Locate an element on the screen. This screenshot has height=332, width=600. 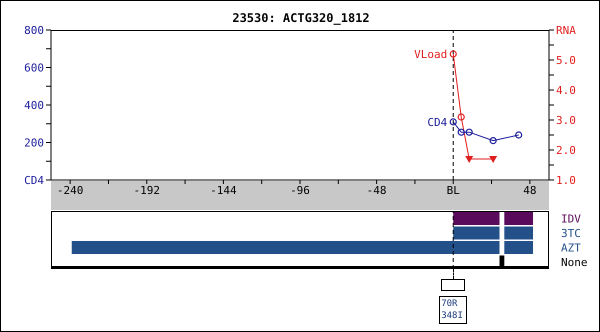
x-tick-label: -240 is located at coordinates (70, 190).